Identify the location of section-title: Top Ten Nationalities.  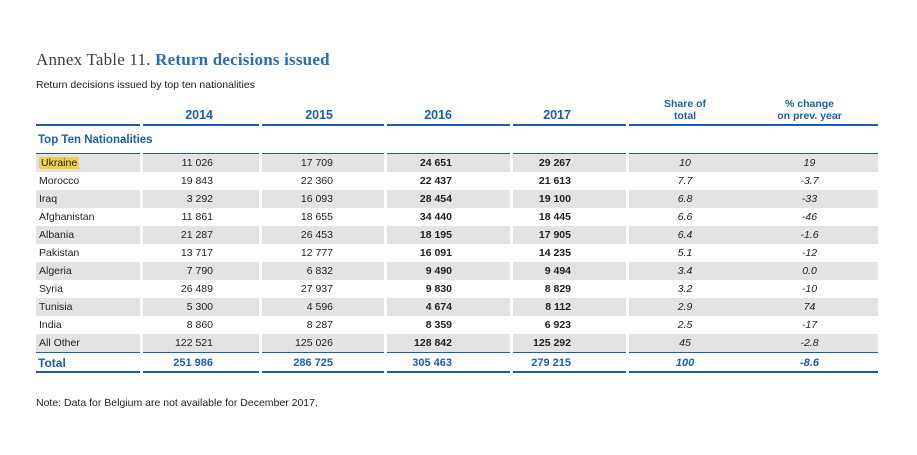
(94, 140).